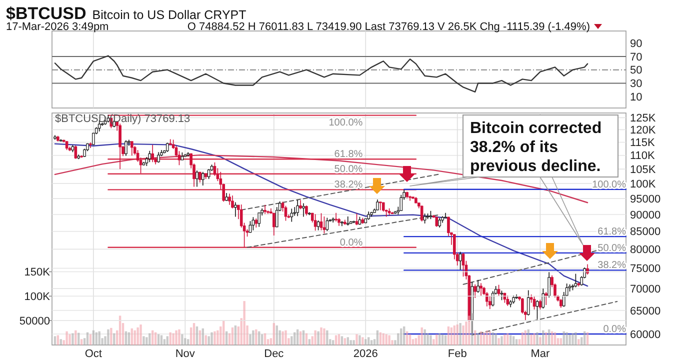  What do you see at coordinates (351, 242) in the screenshot?
I see `annotation: 0.0%` at bounding box center [351, 242].